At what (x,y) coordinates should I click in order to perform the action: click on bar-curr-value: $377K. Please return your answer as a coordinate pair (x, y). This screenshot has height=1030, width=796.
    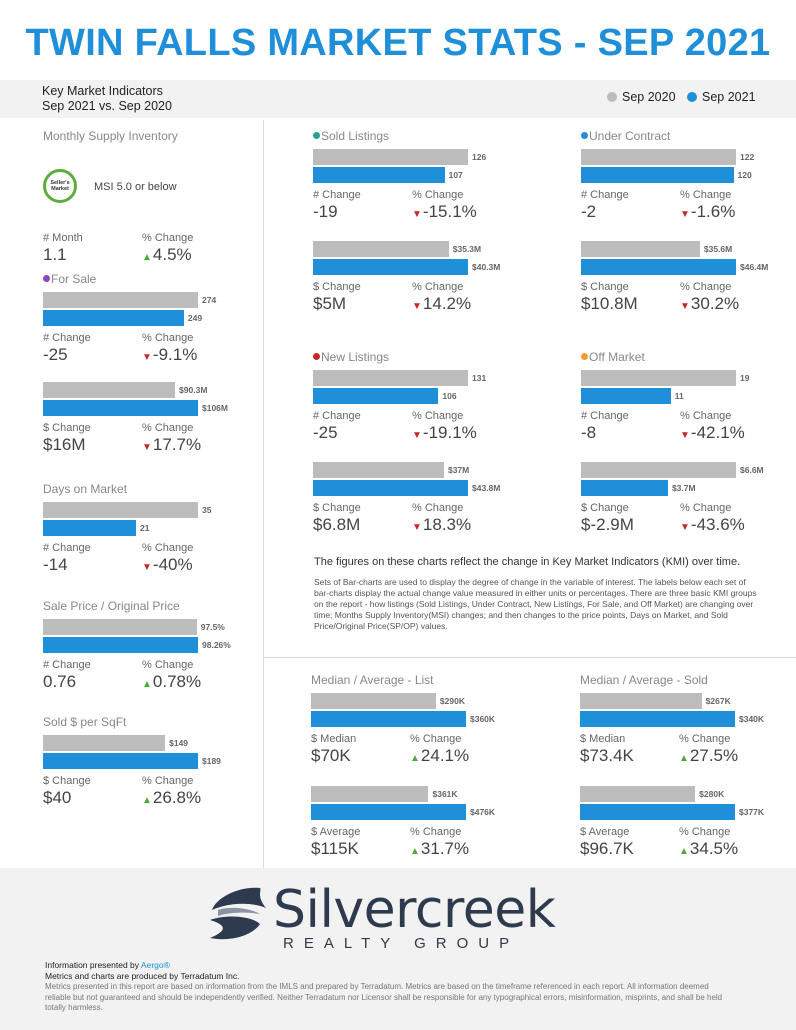
    Looking at the image, I should click on (752, 812).